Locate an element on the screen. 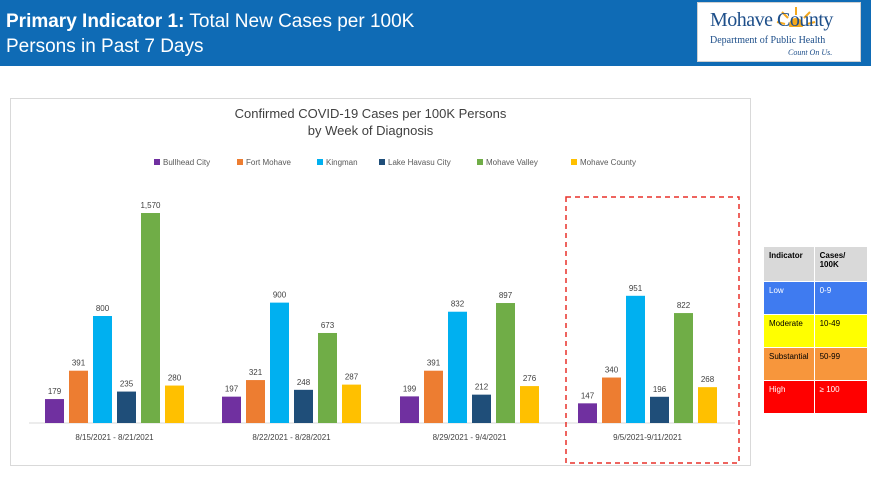 The height and width of the screenshot is (485, 871). data-label: 280 is located at coordinates (175, 378).